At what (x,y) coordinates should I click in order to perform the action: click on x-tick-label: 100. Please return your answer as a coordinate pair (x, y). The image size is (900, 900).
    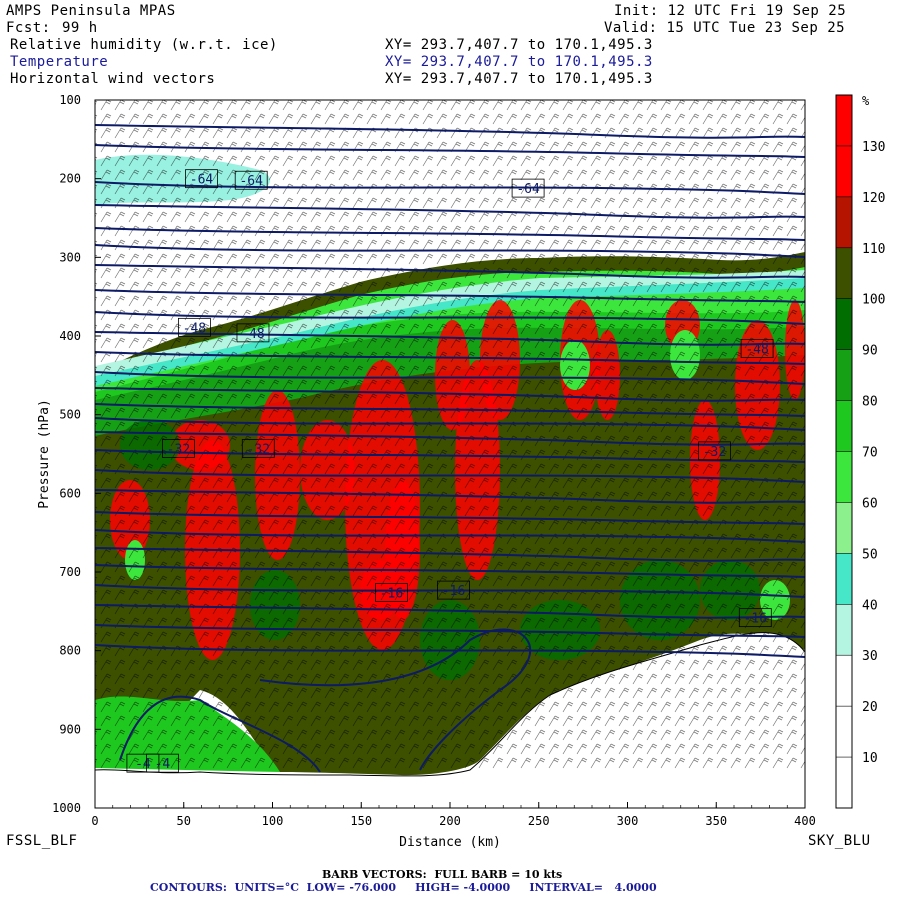
    Looking at the image, I should click on (273, 821).